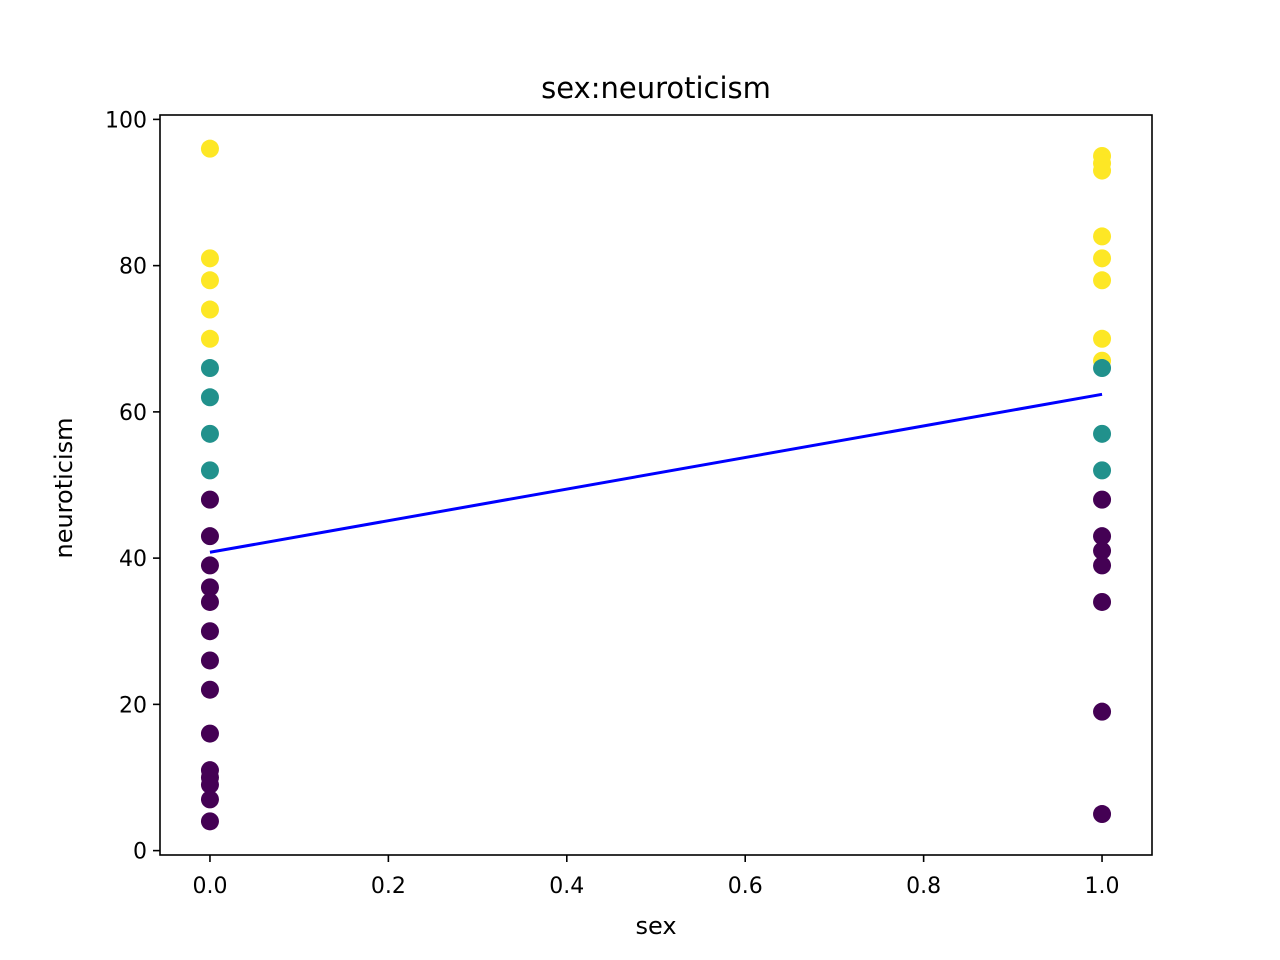  I want to click on y-tick-label: 80, so click(133, 267).